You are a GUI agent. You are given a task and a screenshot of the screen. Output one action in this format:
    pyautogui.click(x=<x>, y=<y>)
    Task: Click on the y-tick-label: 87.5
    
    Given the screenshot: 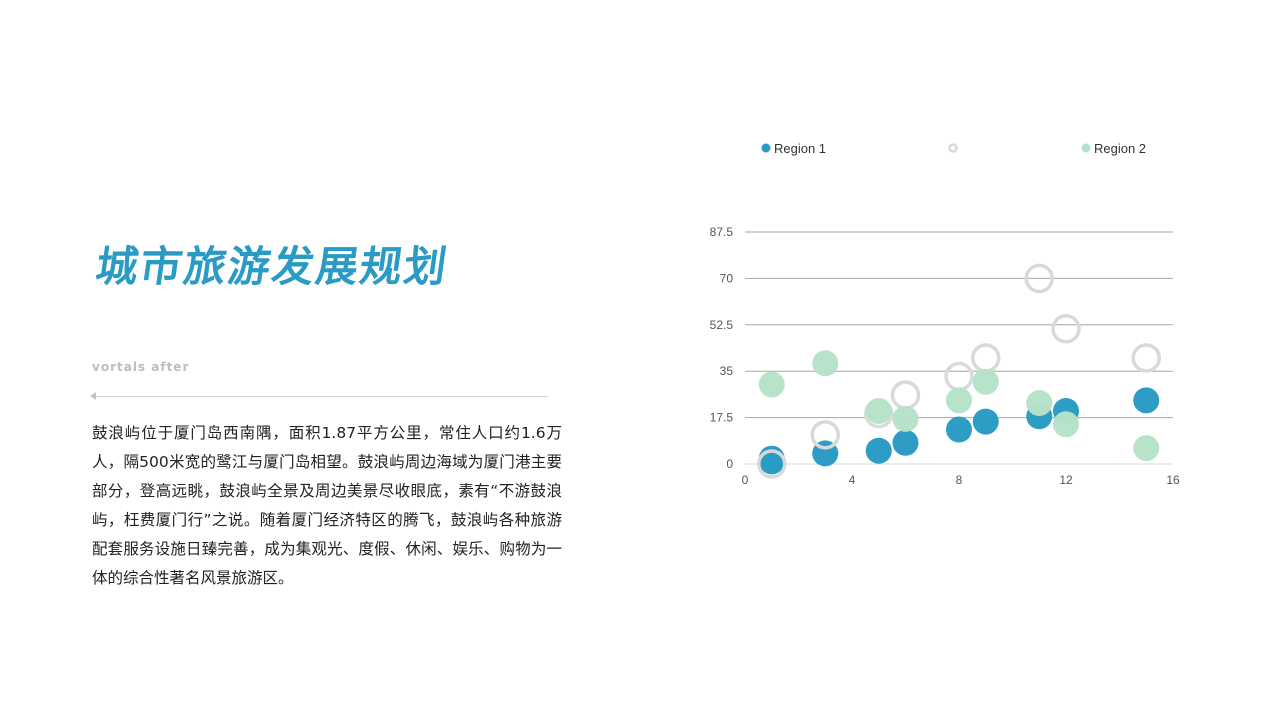 What is the action you would take?
    pyautogui.click(x=722, y=232)
    